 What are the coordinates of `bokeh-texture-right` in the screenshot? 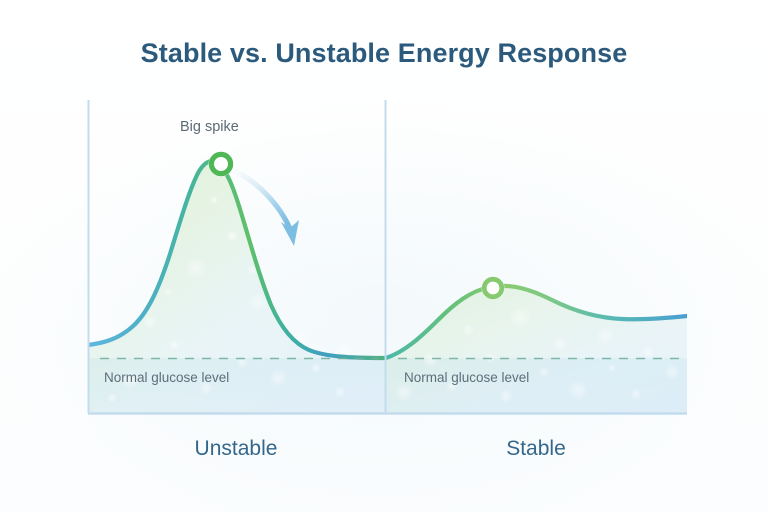 It's located at (537, 355).